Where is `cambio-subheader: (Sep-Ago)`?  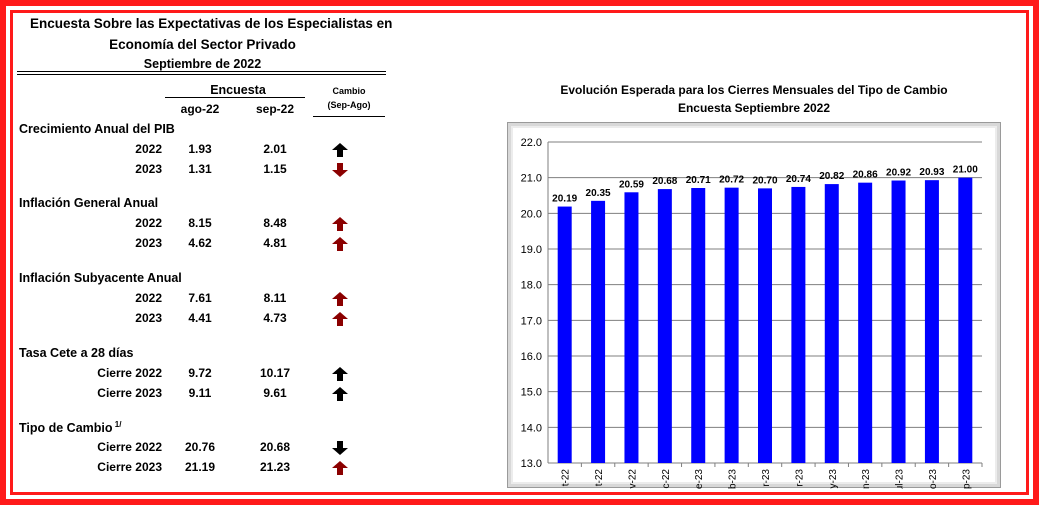
cambio-subheader: (Sep-Ago) is located at coordinates (349, 105).